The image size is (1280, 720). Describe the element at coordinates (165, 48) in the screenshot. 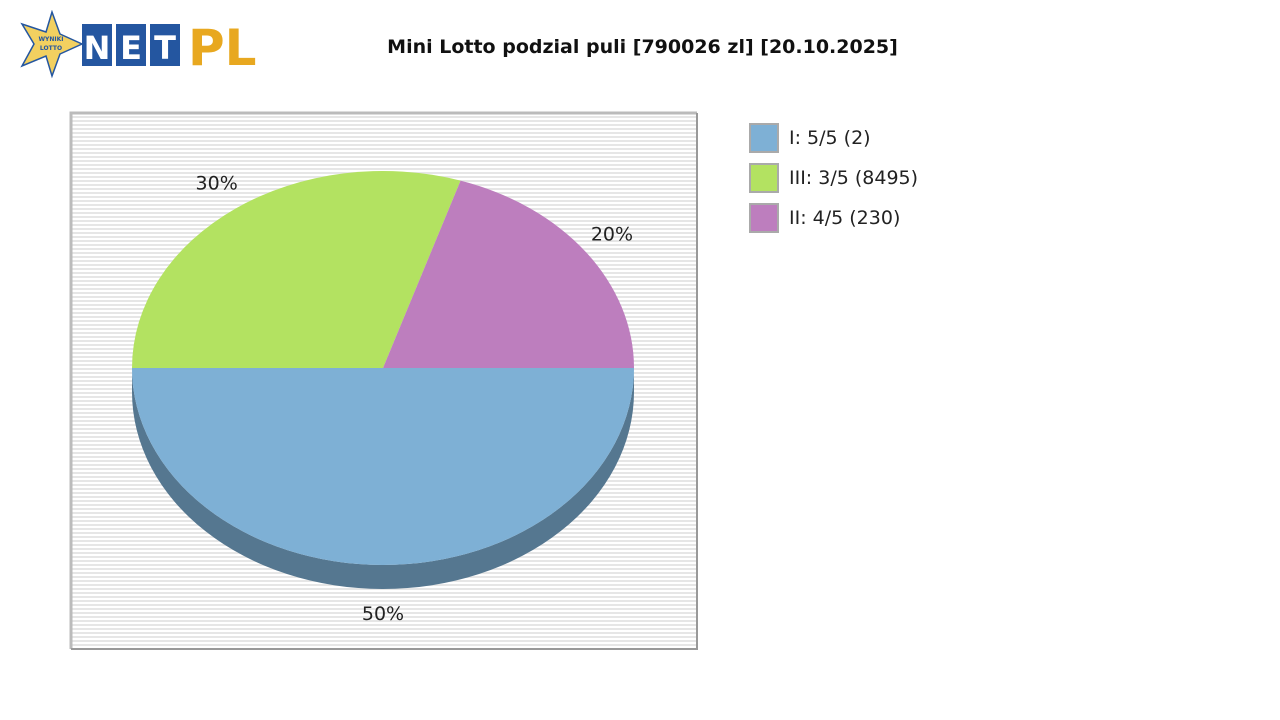

I see `svg-text: T` at that location.